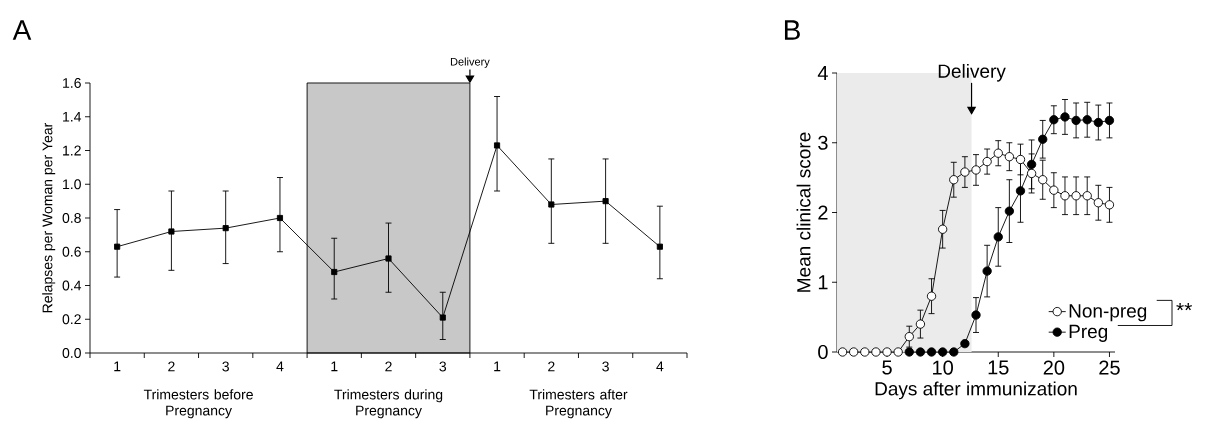 This screenshot has height=437, width=1209. Describe the element at coordinates (823, 352) in the screenshot. I see `y-tick-label: 0` at that location.